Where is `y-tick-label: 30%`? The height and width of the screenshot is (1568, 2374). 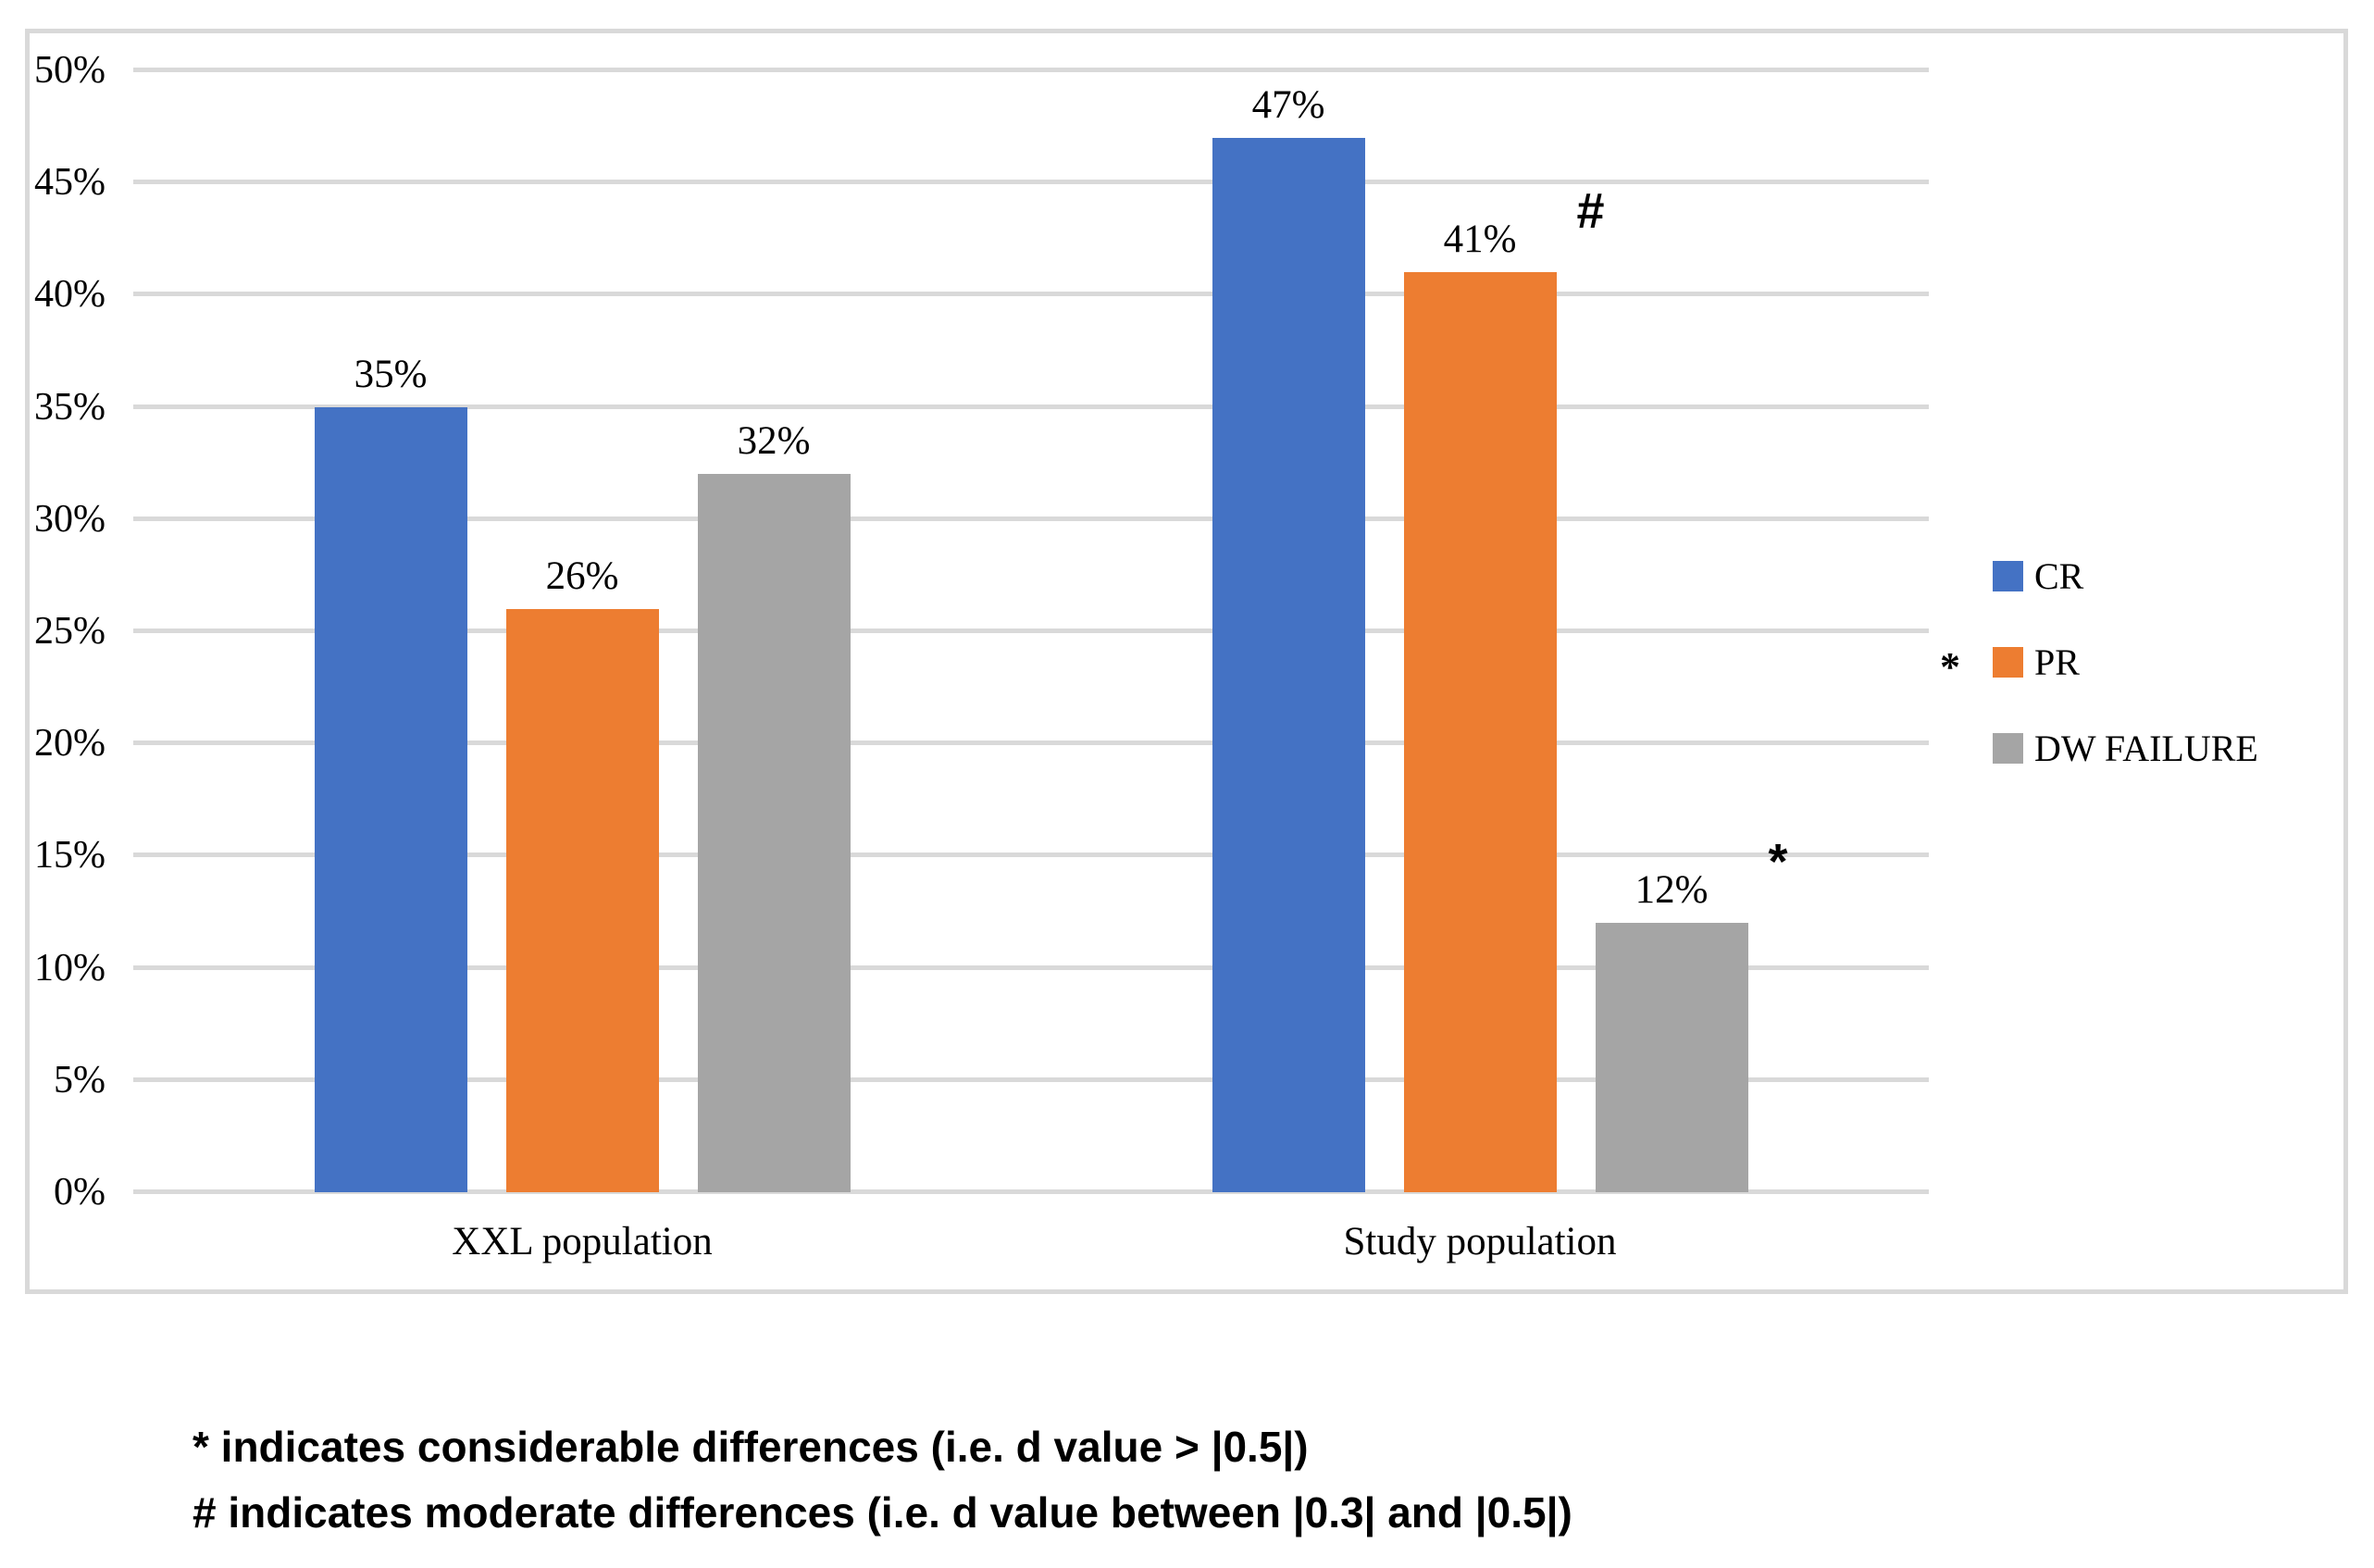
y-tick-label: 30% is located at coordinates (70, 519).